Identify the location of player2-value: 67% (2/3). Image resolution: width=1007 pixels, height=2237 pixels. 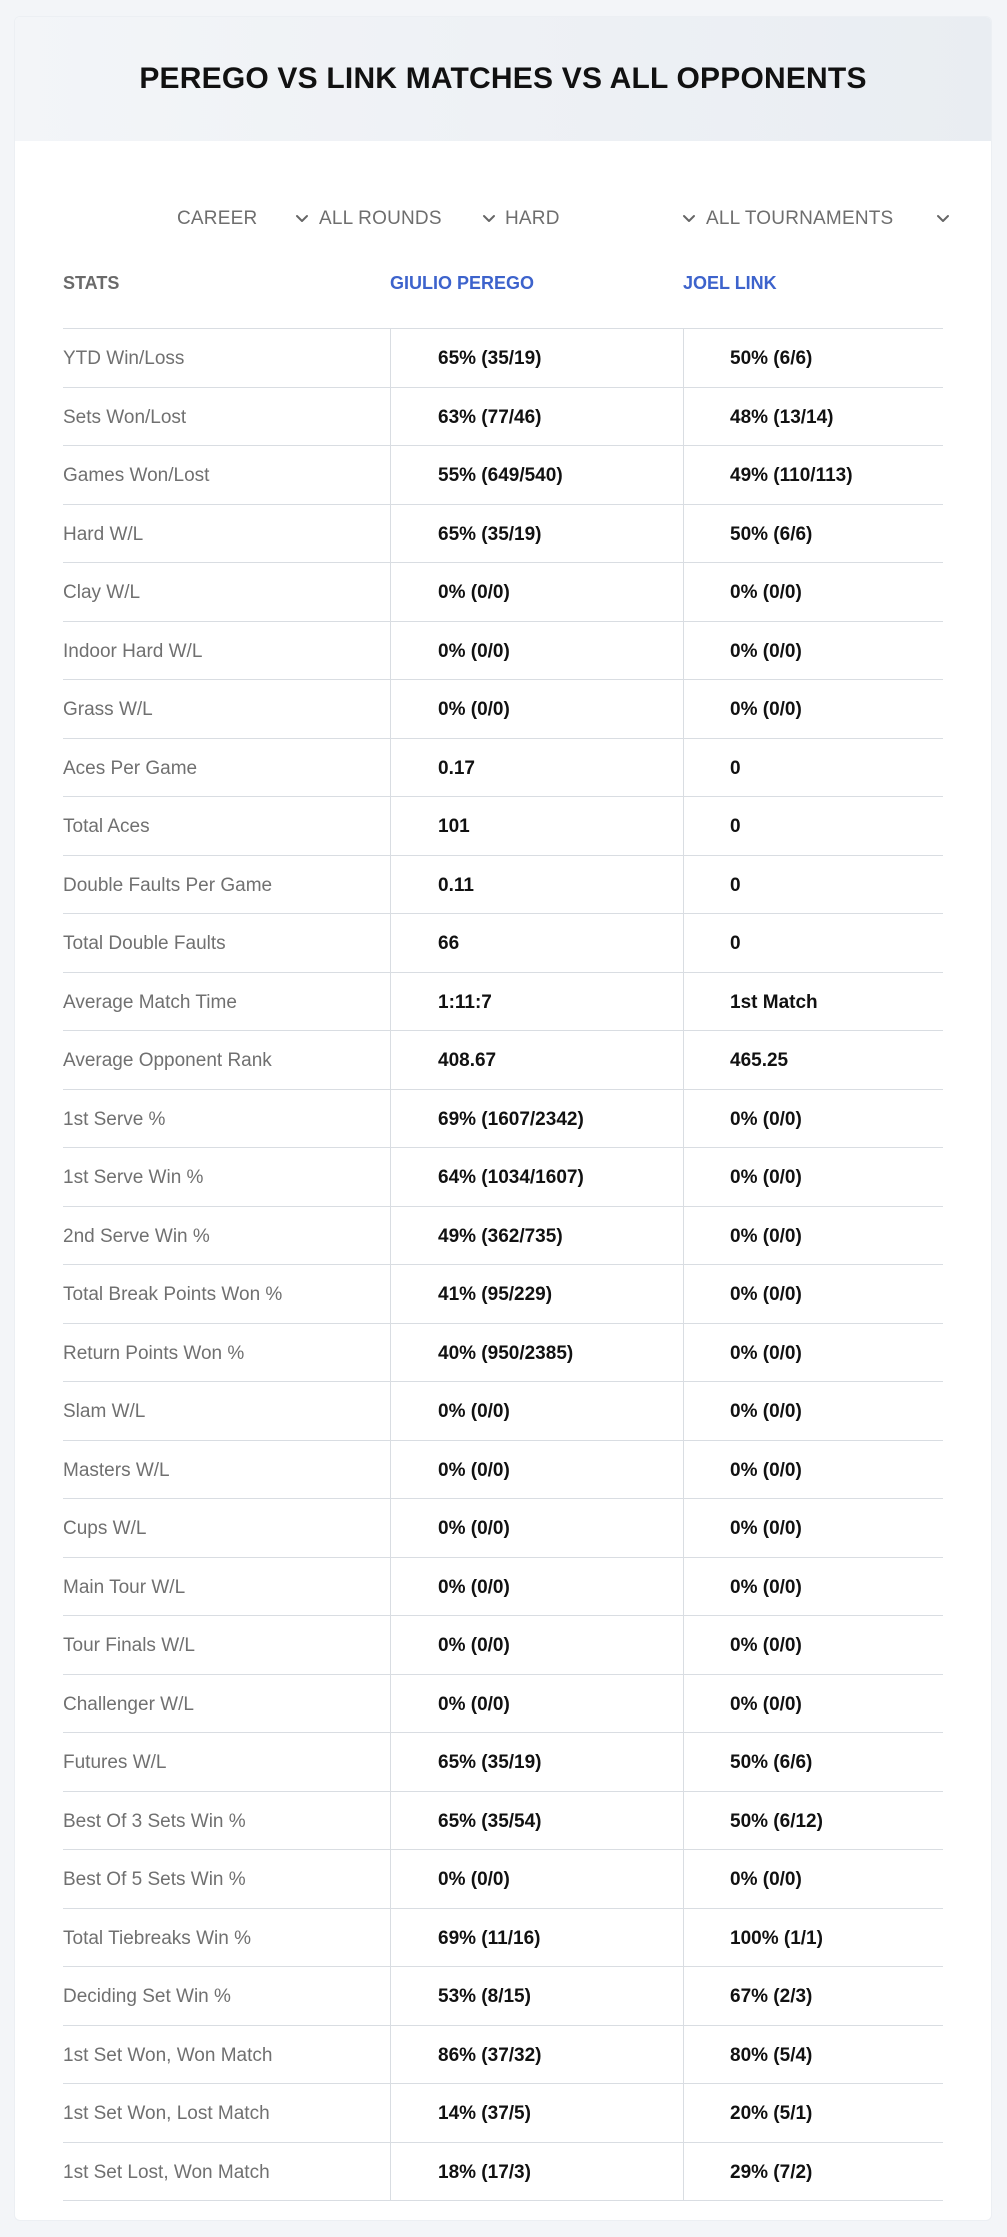
(771, 1996).